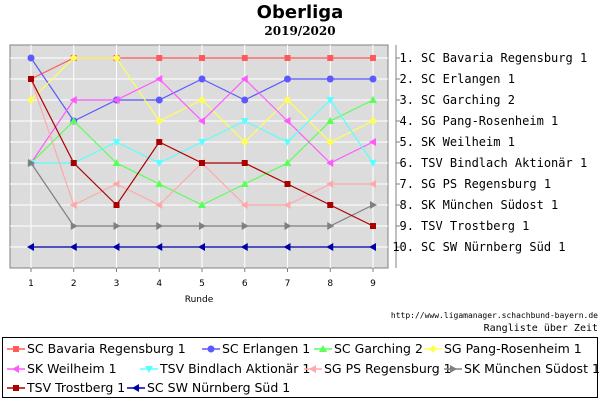 The width and height of the screenshot is (600, 400). What do you see at coordinates (504, 58) in the screenshot?
I see `rank-label: SC Bavaria Regensburg 1` at bounding box center [504, 58].